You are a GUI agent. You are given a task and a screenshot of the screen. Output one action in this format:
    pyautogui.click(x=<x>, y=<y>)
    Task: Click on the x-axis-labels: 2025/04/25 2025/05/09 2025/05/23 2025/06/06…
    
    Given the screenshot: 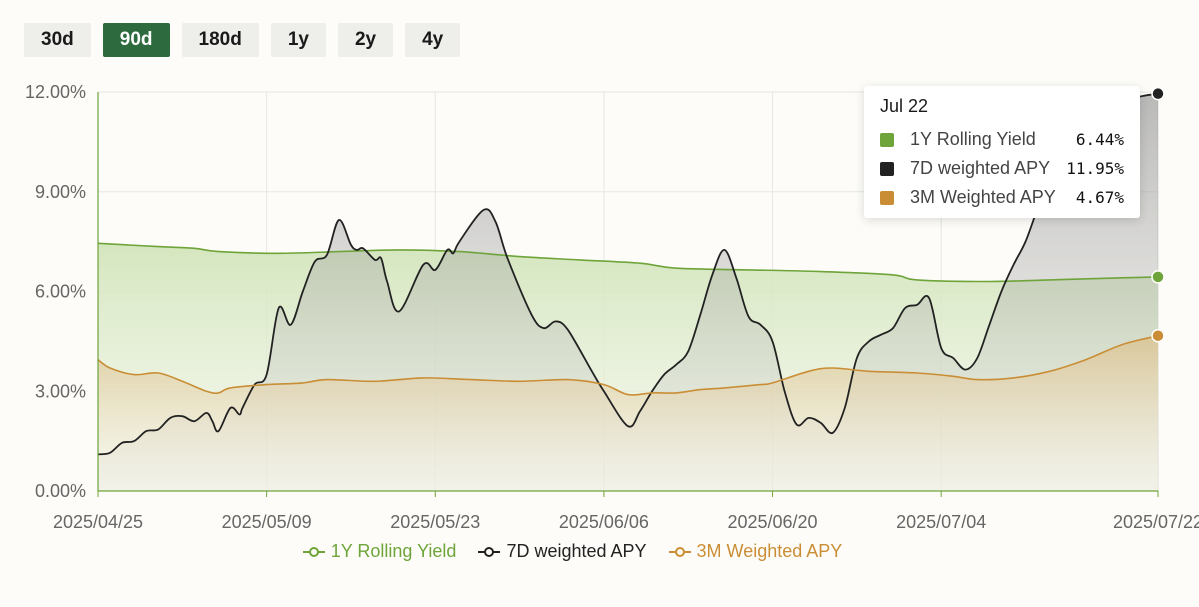 What is the action you would take?
    pyautogui.click(x=626, y=522)
    